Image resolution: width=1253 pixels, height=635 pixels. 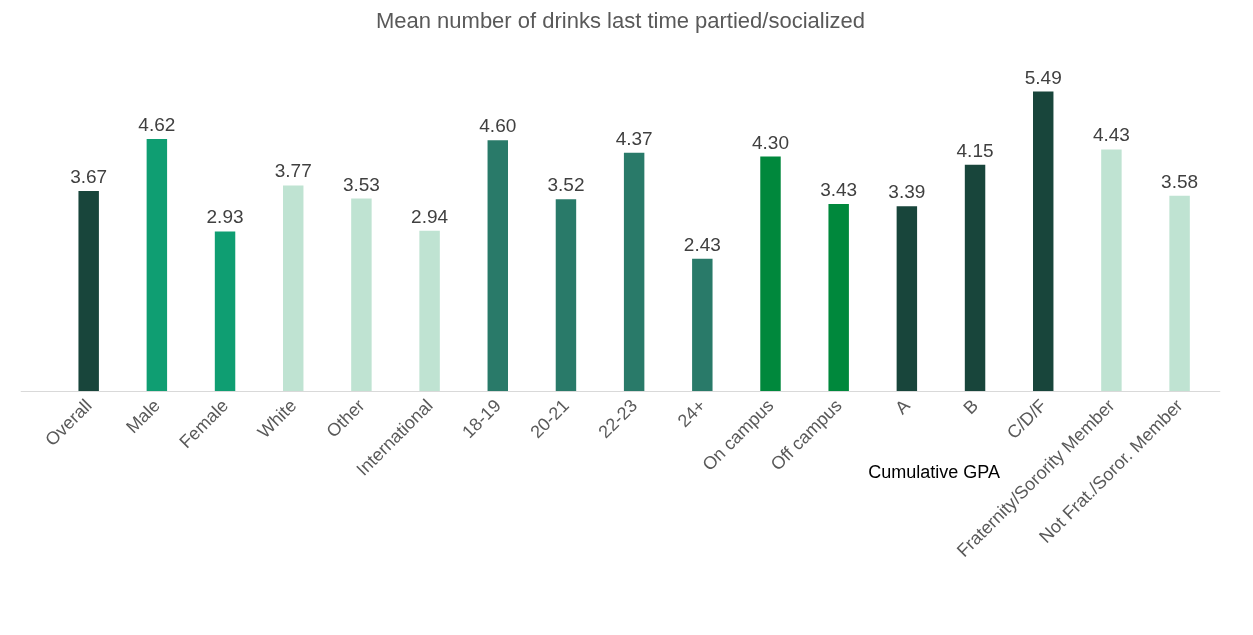 What do you see at coordinates (293, 171) in the screenshot?
I see `data-label: 3.77` at bounding box center [293, 171].